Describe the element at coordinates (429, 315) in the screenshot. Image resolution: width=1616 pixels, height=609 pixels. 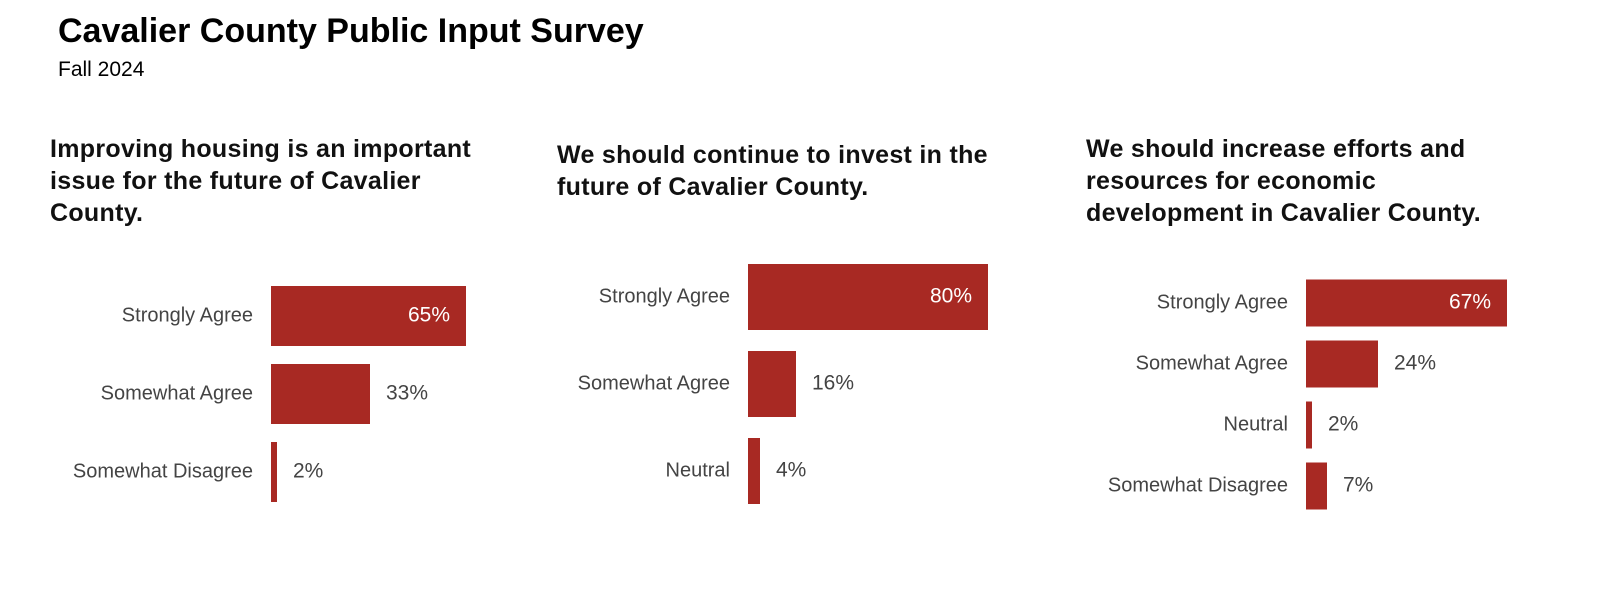
I see `value-label: 65%` at that location.